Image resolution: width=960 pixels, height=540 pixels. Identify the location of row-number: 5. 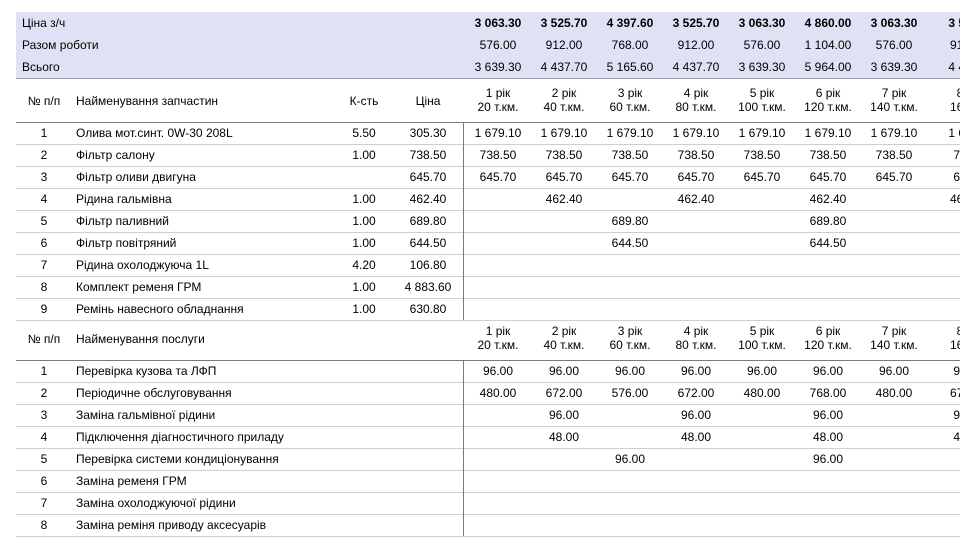
(44, 459).